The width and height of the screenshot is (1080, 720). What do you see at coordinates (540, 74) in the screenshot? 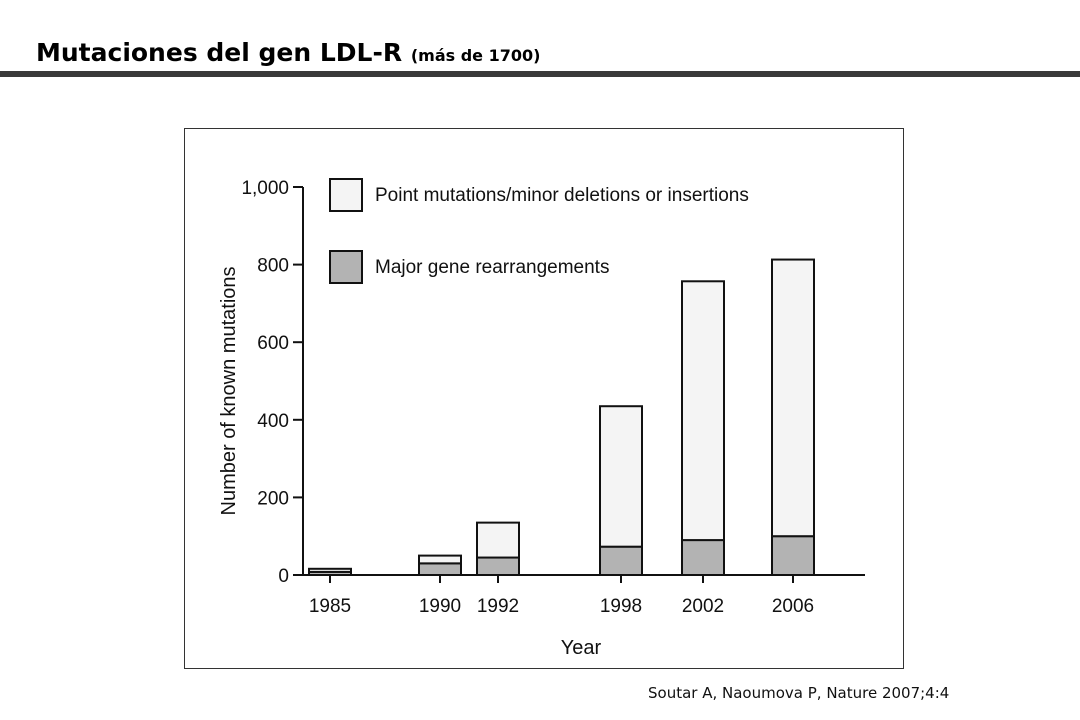
I see `title-rule` at bounding box center [540, 74].